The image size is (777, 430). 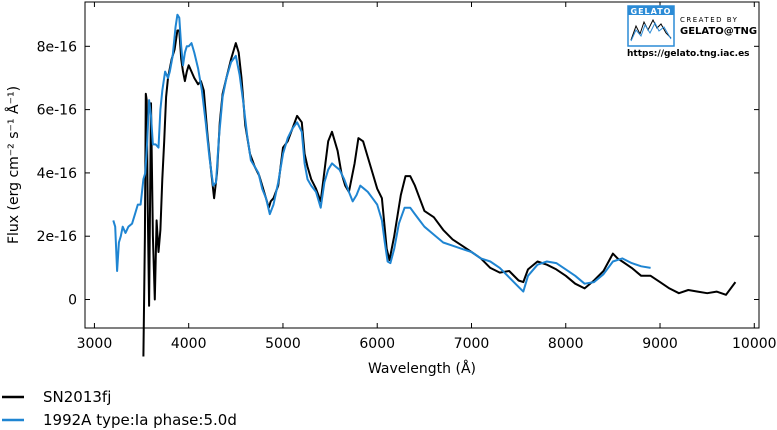 What do you see at coordinates (140, 420) in the screenshot?
I see `legend-label-1992a: 1992A type:Ia phase:5.0d` at bounding box center [140, 420].